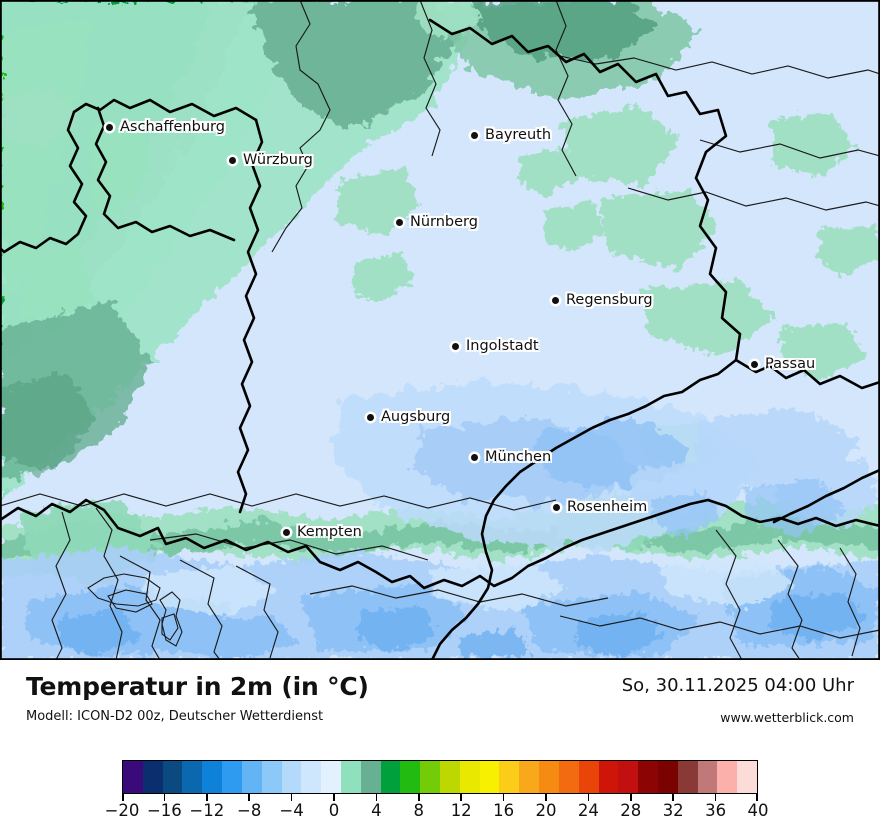 This screenshot has height=830, width=880. What do you see at coordinates (716, 810) in the screenshot?
I see `colorbar-tick-label: 36` at bounding box center [716, 810].